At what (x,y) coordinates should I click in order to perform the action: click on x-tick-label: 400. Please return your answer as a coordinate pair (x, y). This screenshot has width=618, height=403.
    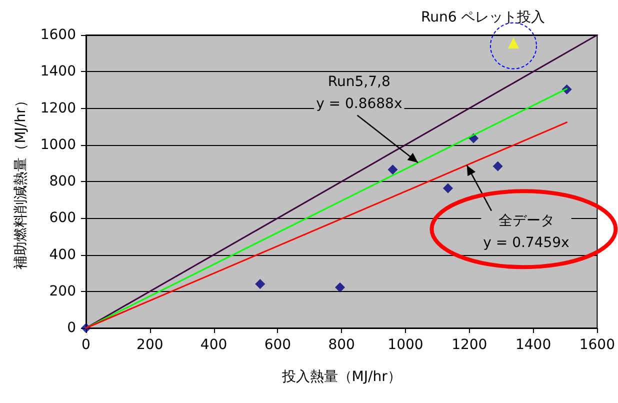
    Looking at the image, I should click on (214, 345).